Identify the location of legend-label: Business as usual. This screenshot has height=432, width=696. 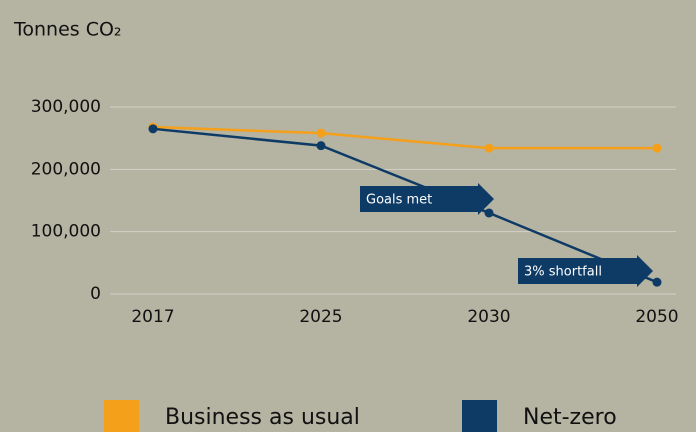
(262, 417).